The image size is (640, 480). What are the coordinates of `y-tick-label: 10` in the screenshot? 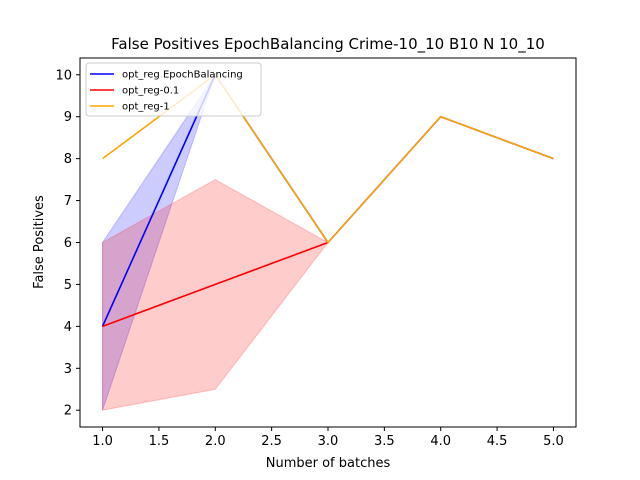 It's located at (63, 75).